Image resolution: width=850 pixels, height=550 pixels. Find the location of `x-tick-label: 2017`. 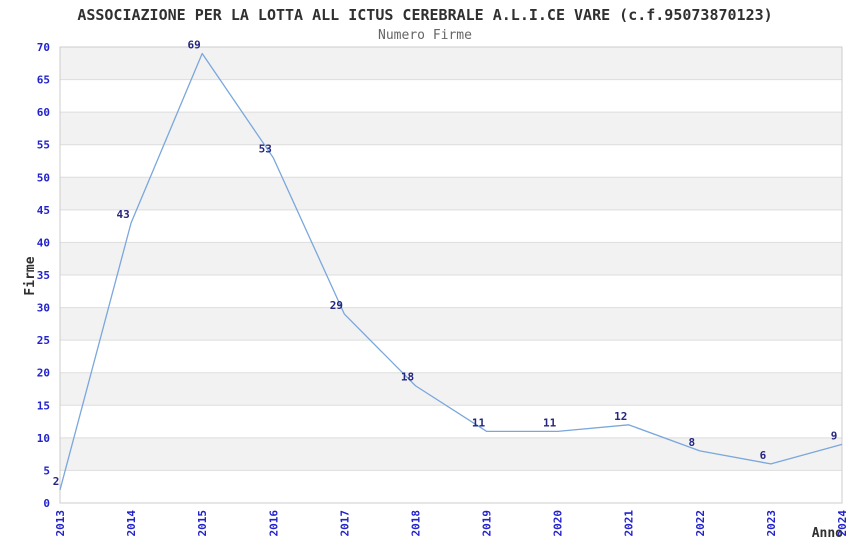

x-tick-label: 2017 is located at coordinates (344, 523).